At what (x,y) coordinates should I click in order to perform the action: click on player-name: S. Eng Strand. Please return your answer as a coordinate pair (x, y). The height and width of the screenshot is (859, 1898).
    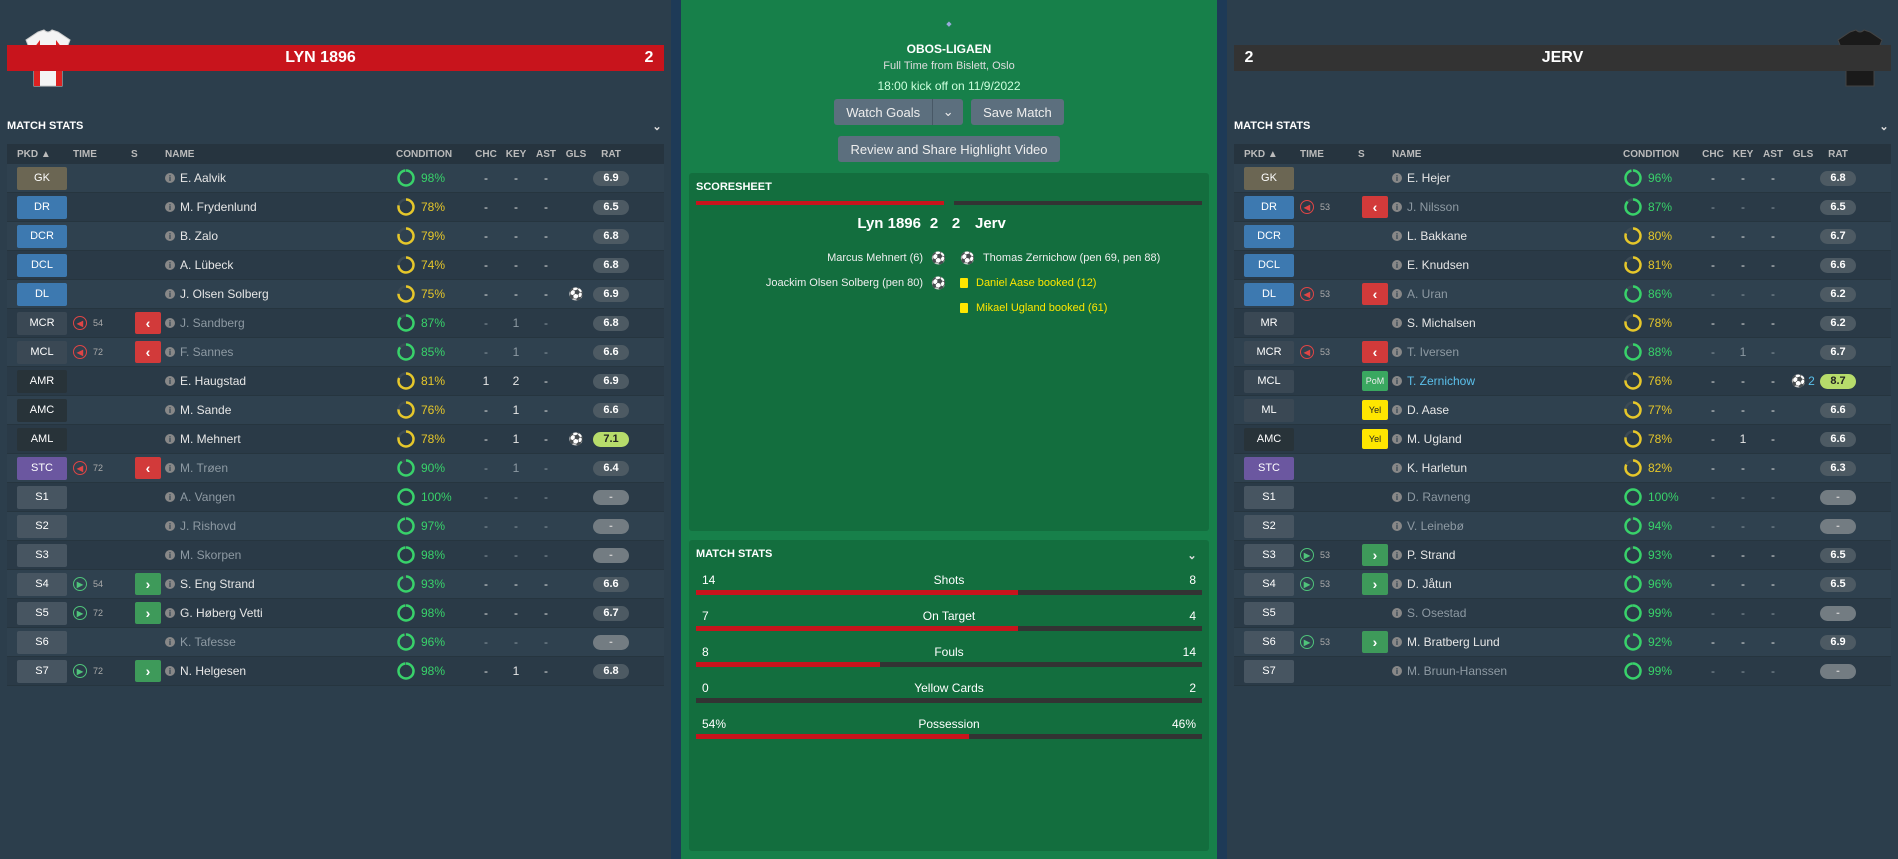
    Looking at the image, I should click on (217, 584).